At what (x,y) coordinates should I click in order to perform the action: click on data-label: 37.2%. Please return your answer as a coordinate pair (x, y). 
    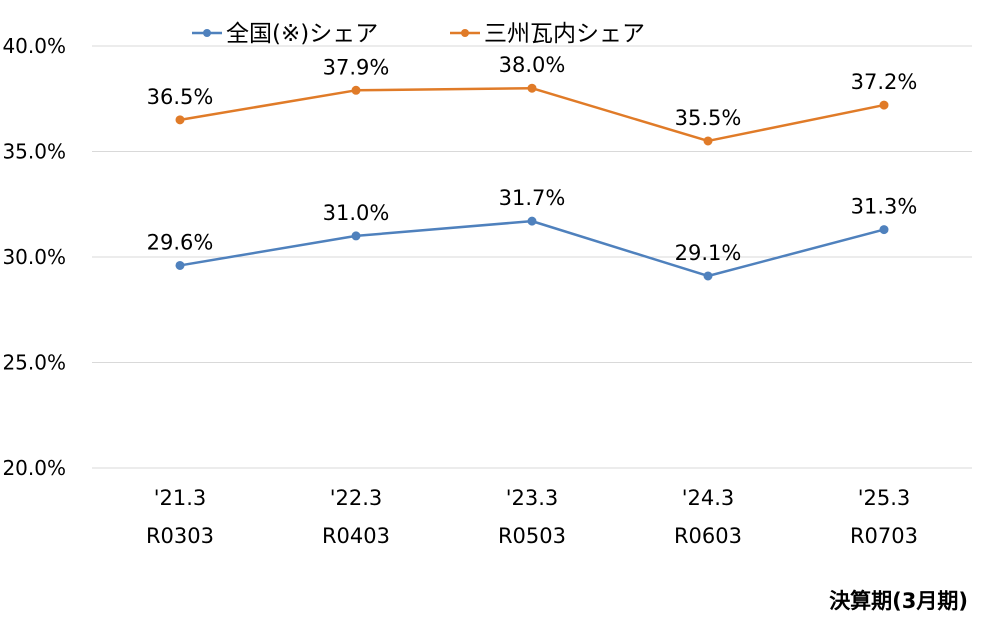
    Looking at the image, I should click on (884, 82).